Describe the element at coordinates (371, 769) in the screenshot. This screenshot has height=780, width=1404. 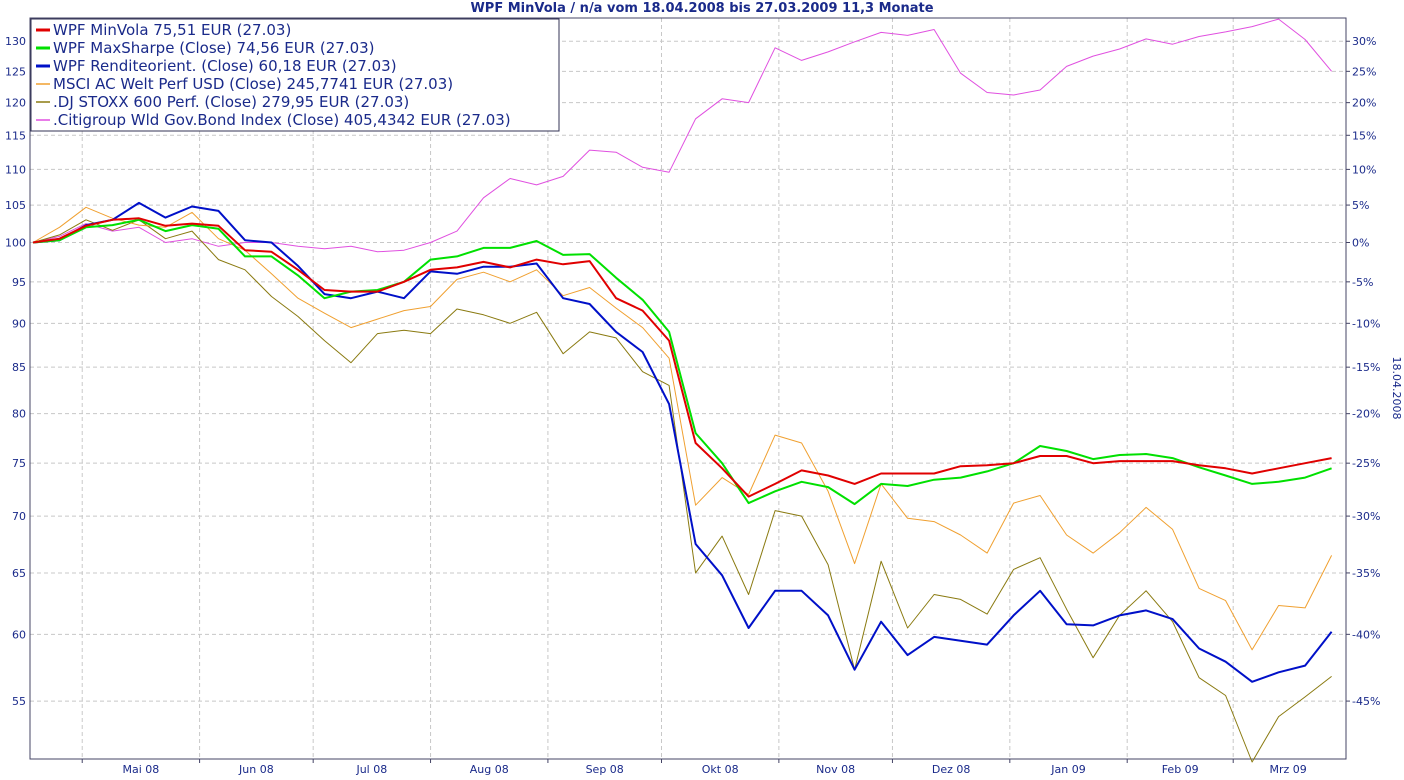
I see `x-tick-label: Jul 08` at that location.